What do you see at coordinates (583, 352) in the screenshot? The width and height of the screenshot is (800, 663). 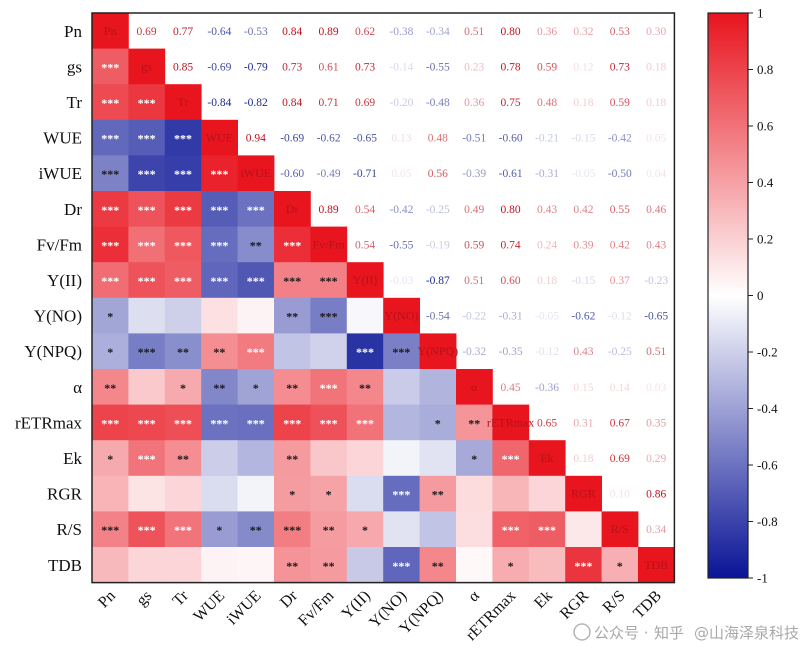 I see `correlation-value: 0.43` at bounding box center [583, 352].